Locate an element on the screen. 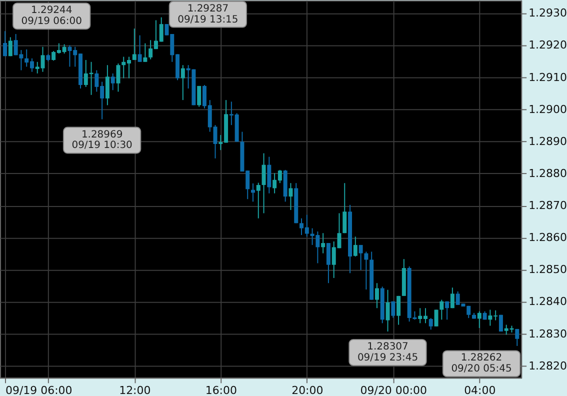  annotation: 1.28262 09/20 05:45 is located at coordinates (481, 363).